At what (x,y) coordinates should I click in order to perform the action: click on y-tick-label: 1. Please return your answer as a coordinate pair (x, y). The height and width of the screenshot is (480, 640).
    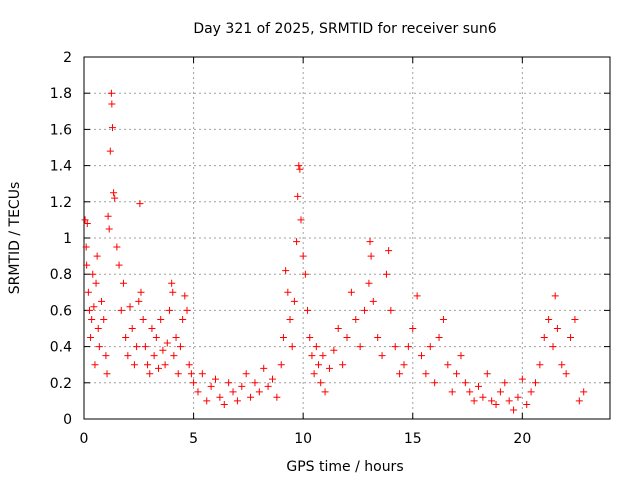
    Looking at the image, I should click on (67, 239).